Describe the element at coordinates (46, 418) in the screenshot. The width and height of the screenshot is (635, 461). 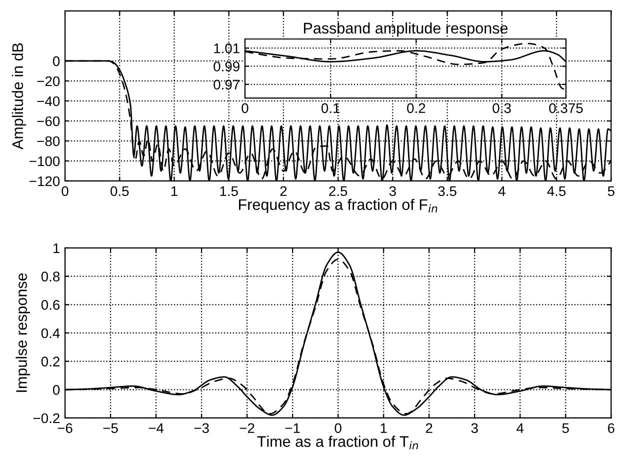
I see `y-tick-label: −0.2` at that location.